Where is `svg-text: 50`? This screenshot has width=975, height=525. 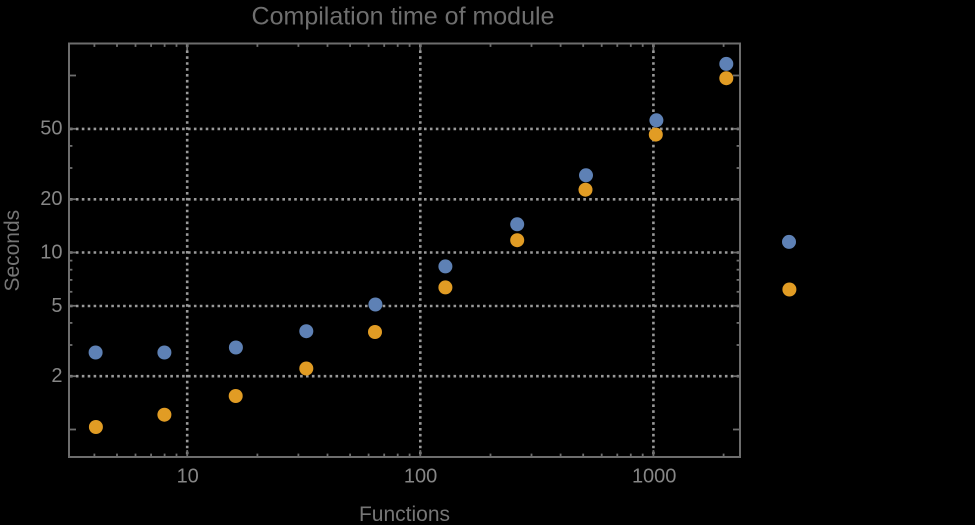
svg-text: 50 is located at coordinates (51, 129).